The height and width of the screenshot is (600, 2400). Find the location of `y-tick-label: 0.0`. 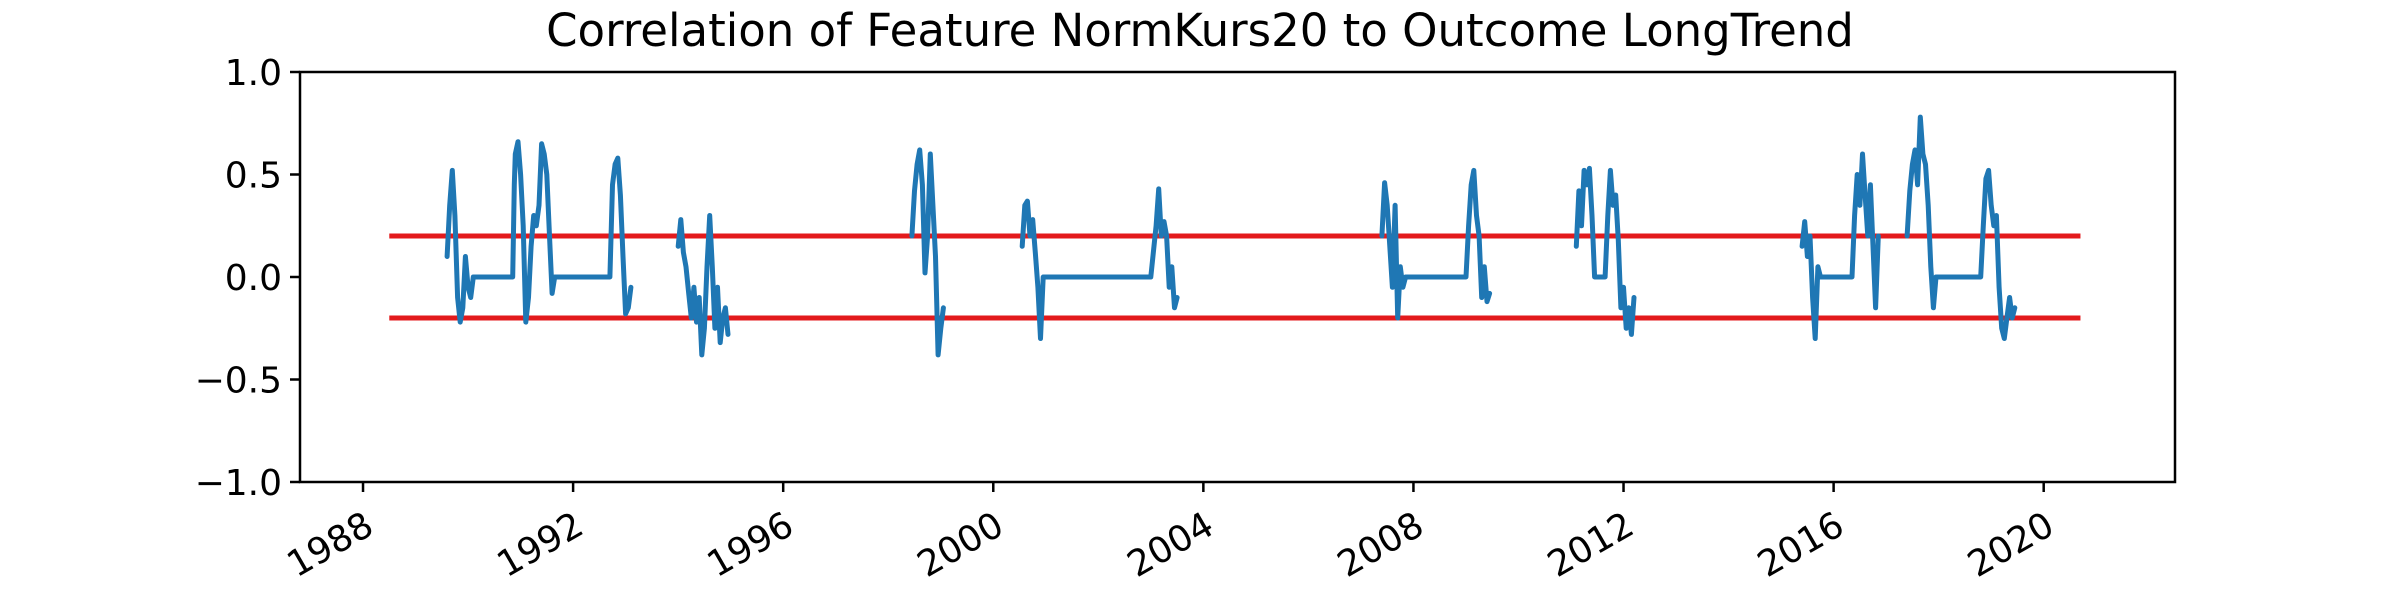

y-tick-label: 0.0 is located at coordinates (253, 278).